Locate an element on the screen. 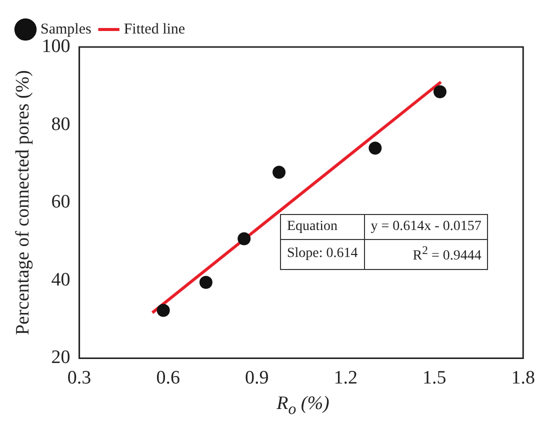 This screenshot has height=430, width=547. legend-label: Samples is located at coordinates (66, 29).